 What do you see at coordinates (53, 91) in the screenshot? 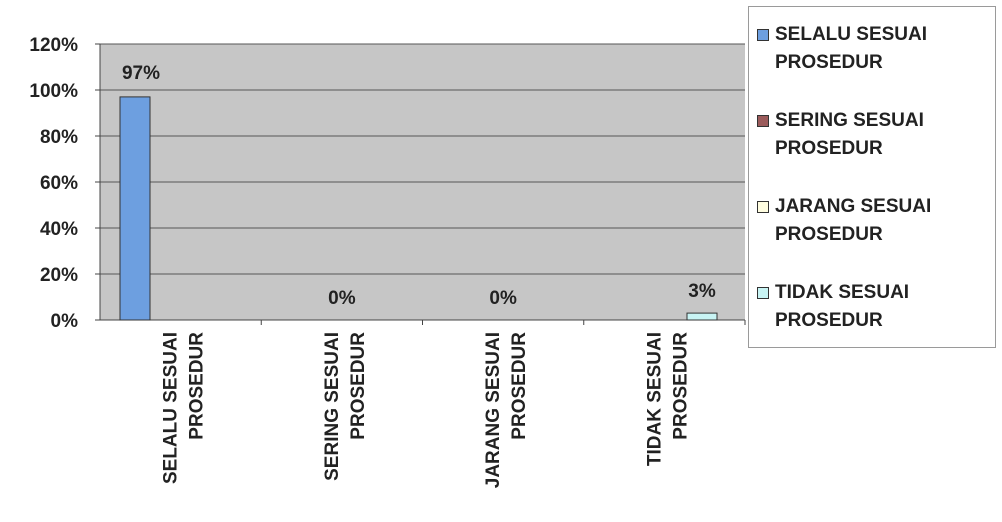
I see `y-tick-label: 100%` at bounding box center [53, 91].